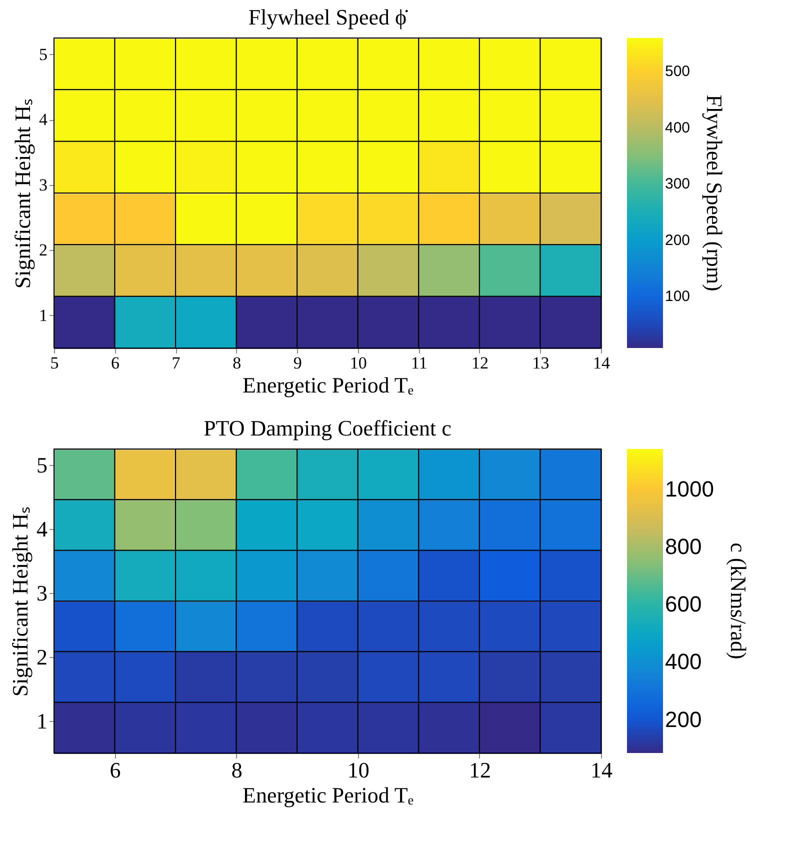 This screenshot has width=794, height=864. What do you see at coordinates (419, 363) in the screenshot?
I see `x-tick-label: 11` at bounding box center [419, 363].